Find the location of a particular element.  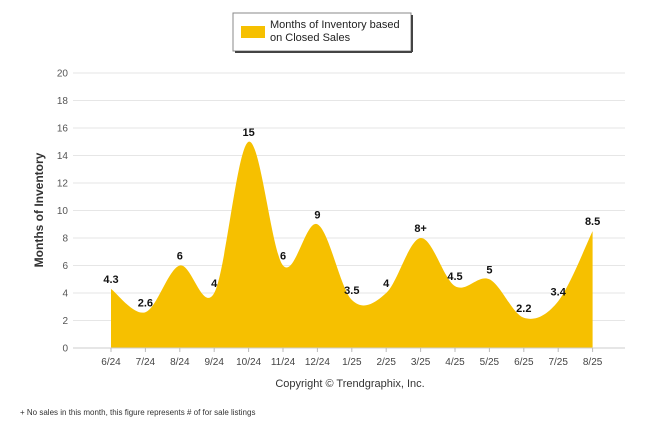

data-label-10: 4.5 is located at coordinates (454, 277).